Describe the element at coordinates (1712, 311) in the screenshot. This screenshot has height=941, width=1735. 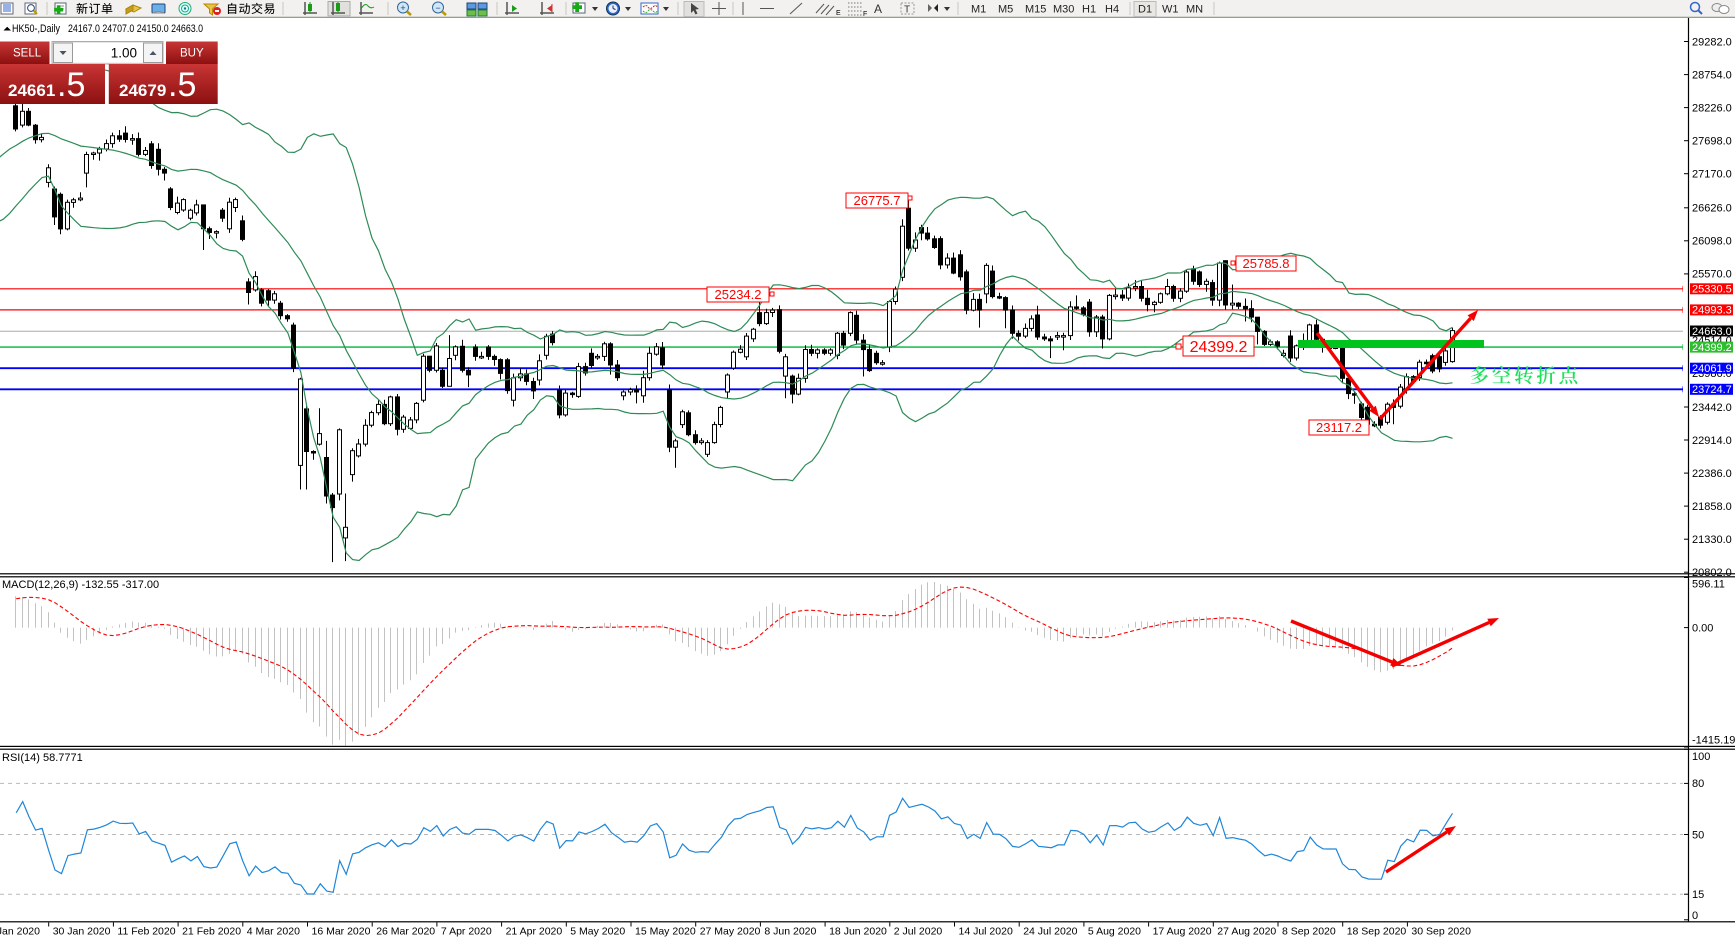
I see `svg-text: 24993.3` at that location.